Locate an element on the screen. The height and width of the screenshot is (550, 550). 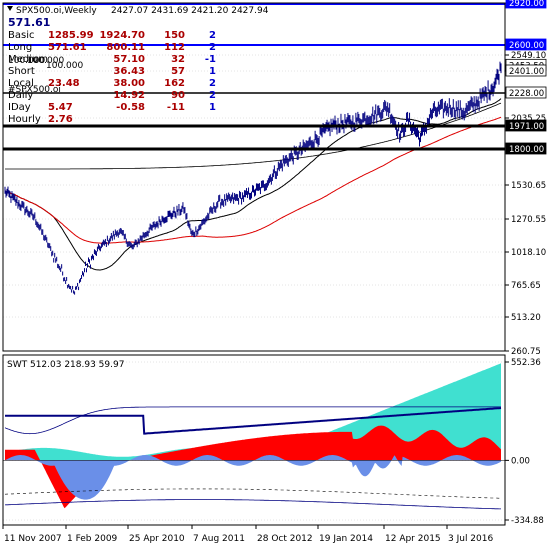
triangle-icon is located at coordinates (10, 8).